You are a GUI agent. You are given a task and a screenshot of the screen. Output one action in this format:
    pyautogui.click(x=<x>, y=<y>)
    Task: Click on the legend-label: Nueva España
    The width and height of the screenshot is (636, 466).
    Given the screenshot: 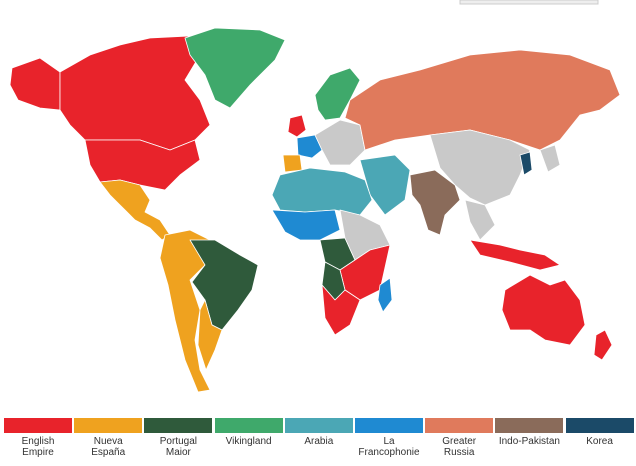 What is the action you would take?
    pyautogui.click(x=108, y=447)
    